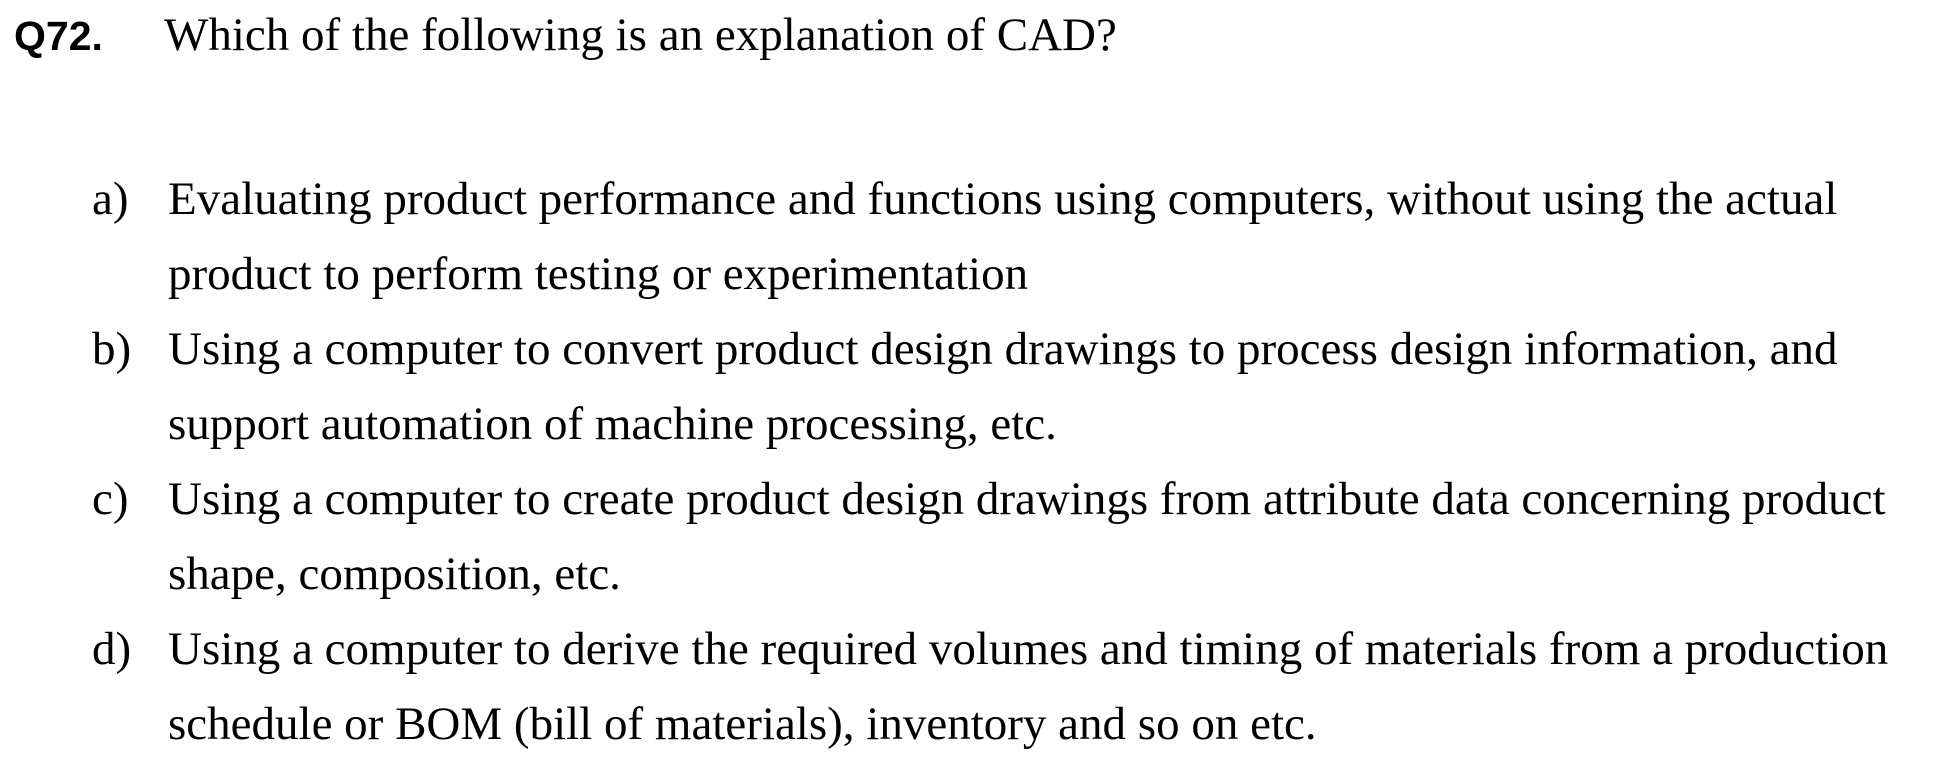 This screenshot has width=1959, height=762. Describe the element at coordinates (58, 36) in the screenshot. I see `question-number: Q72.` at that location.